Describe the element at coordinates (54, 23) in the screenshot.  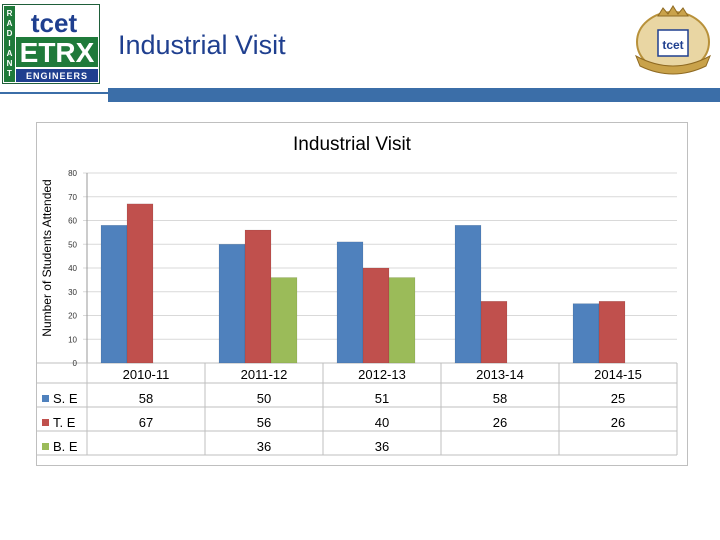
I see `logo-top-text: tcet` at that location.